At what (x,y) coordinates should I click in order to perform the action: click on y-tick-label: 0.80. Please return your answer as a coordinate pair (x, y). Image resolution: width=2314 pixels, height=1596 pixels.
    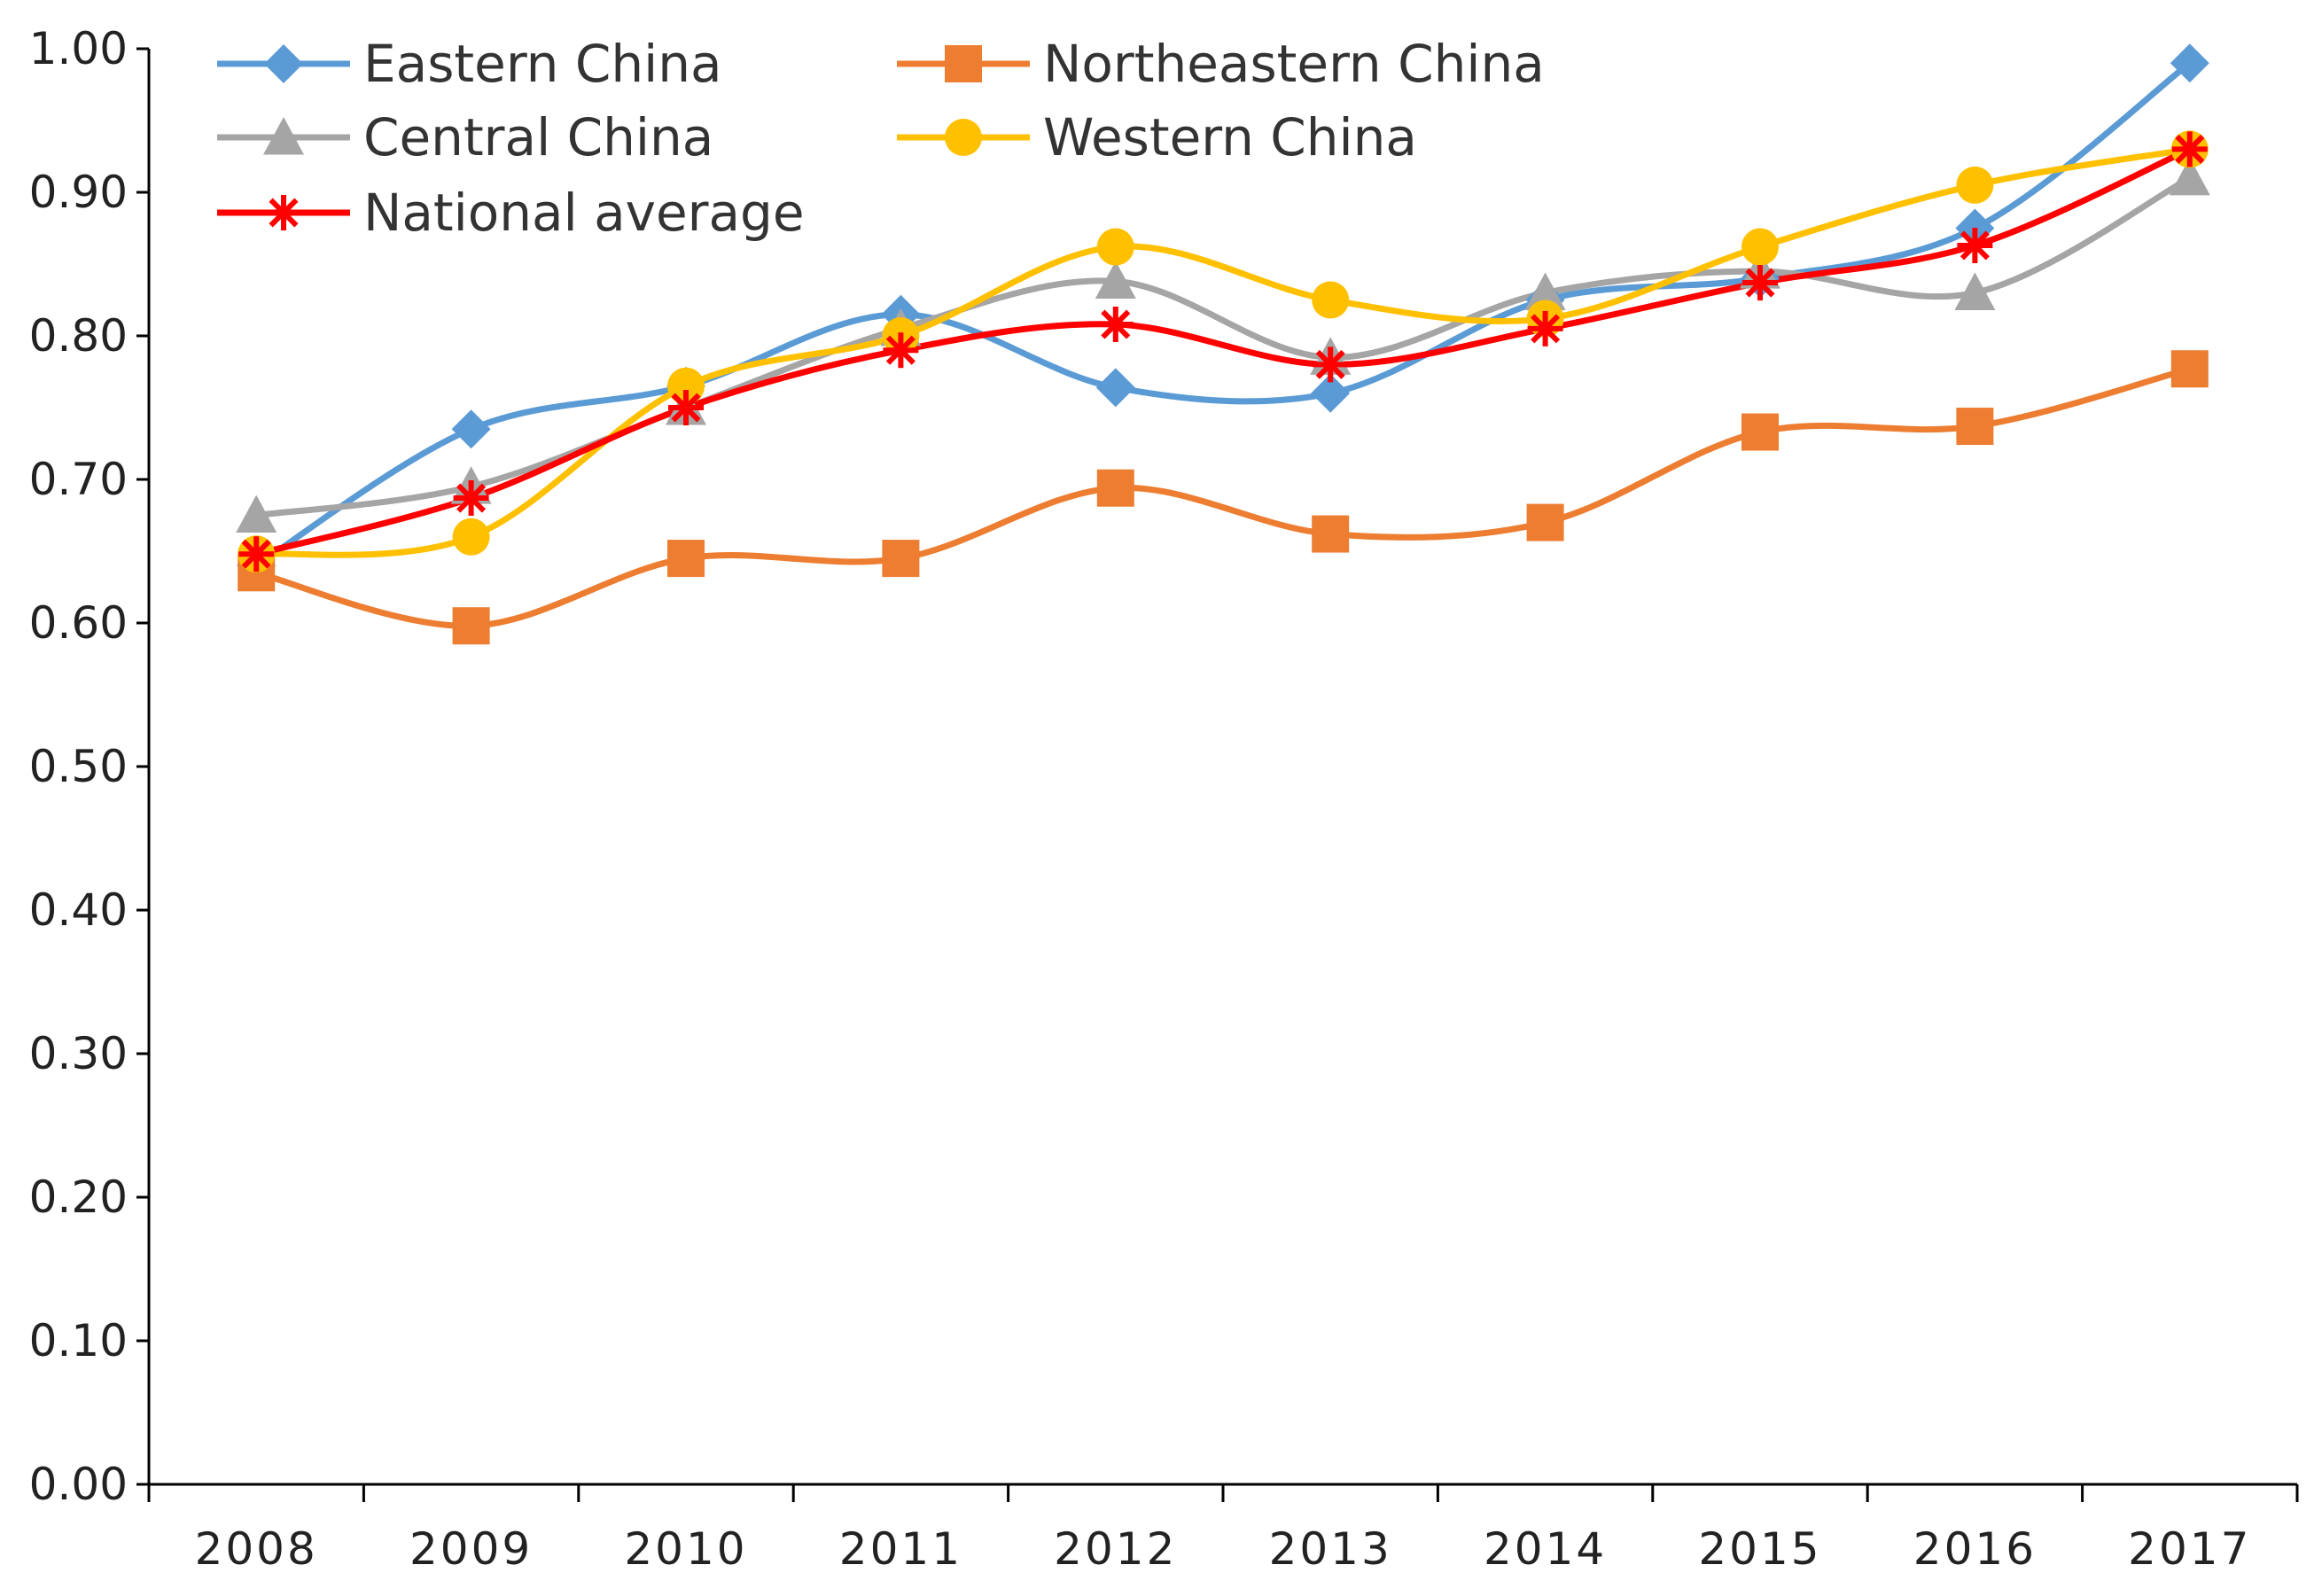
    Looking at the image, I should click on (78, 336).